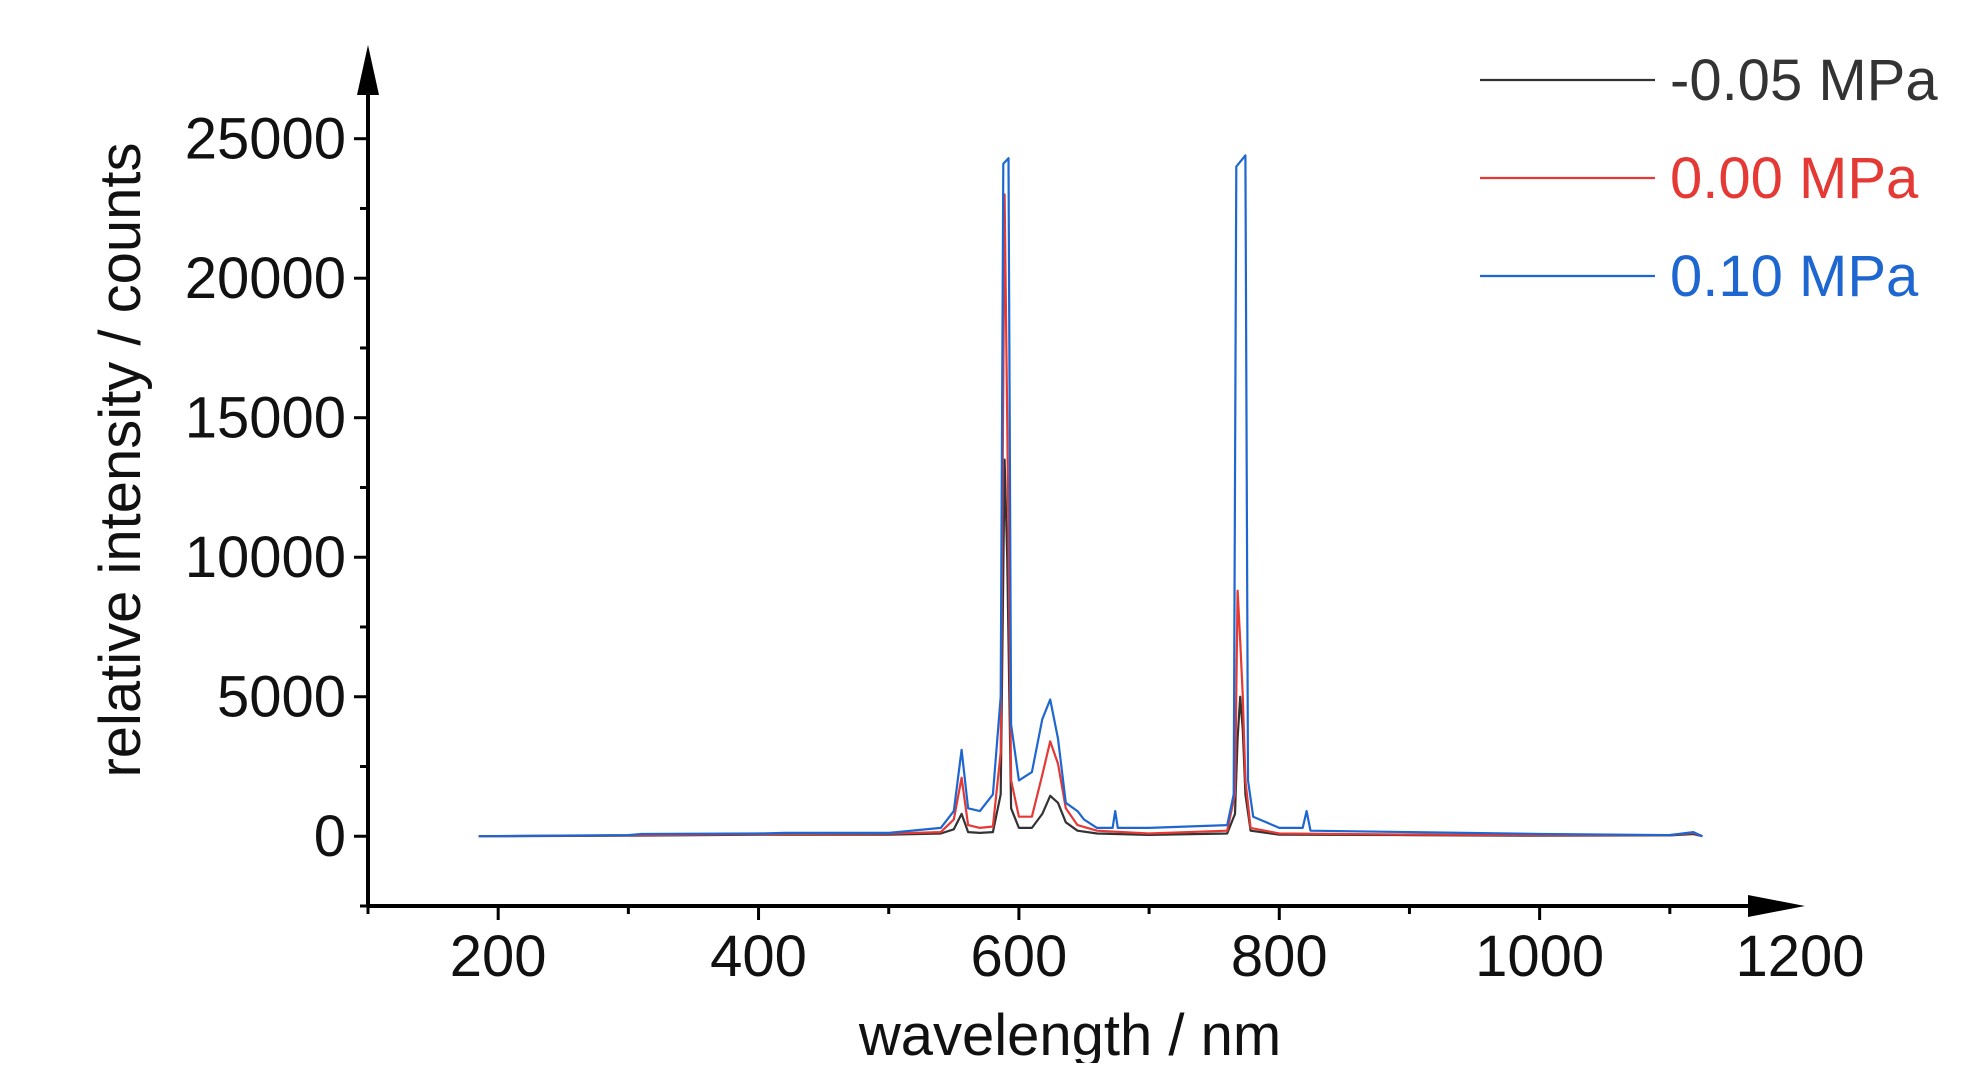  Describe the element at coordinates (758, 956) in the screenshot. I see `x-tick-label: 400` at that location.